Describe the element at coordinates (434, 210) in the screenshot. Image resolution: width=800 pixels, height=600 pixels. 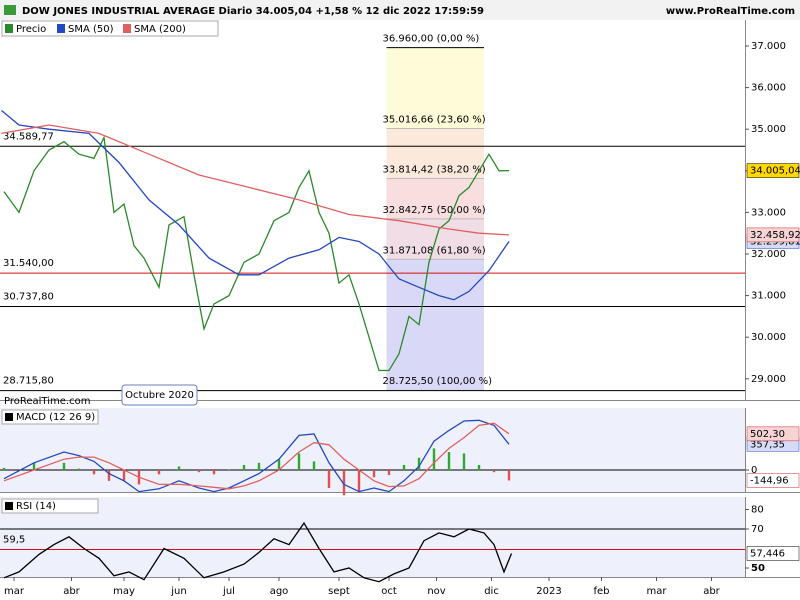
I see `fib-label: 32.842,75 (50,00 %)` at that location.